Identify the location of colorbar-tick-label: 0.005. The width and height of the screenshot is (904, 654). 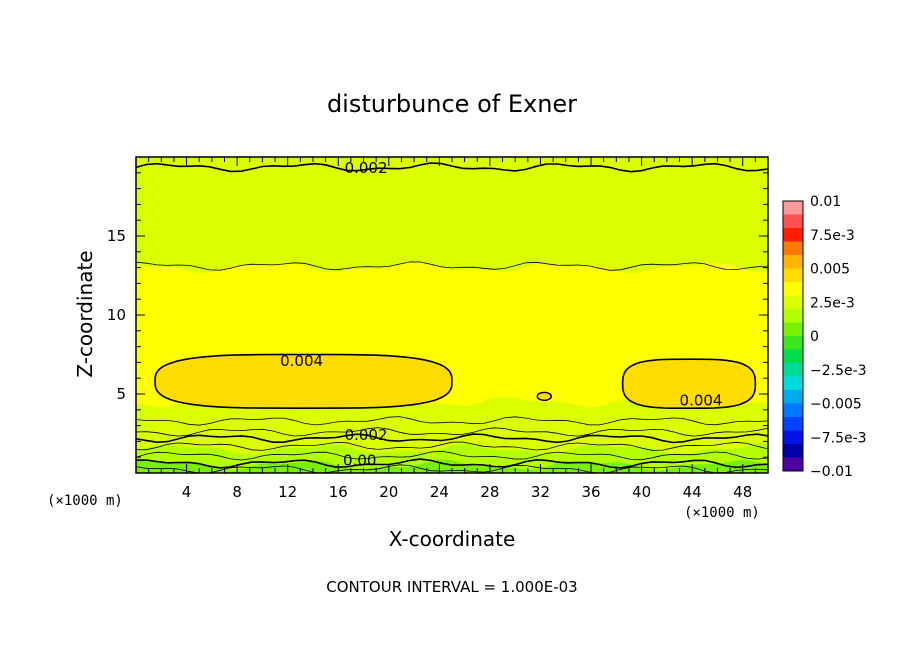
(830, 270).